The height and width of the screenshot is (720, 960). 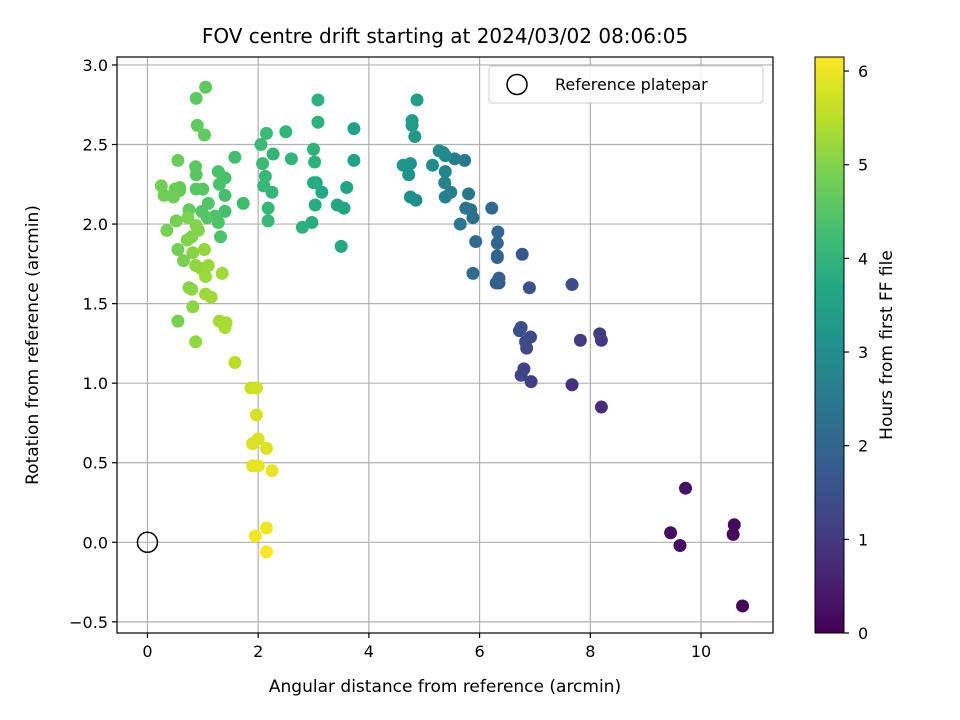 I want to click on colorbar-tick-label: 6, so click(x=863, y=71).